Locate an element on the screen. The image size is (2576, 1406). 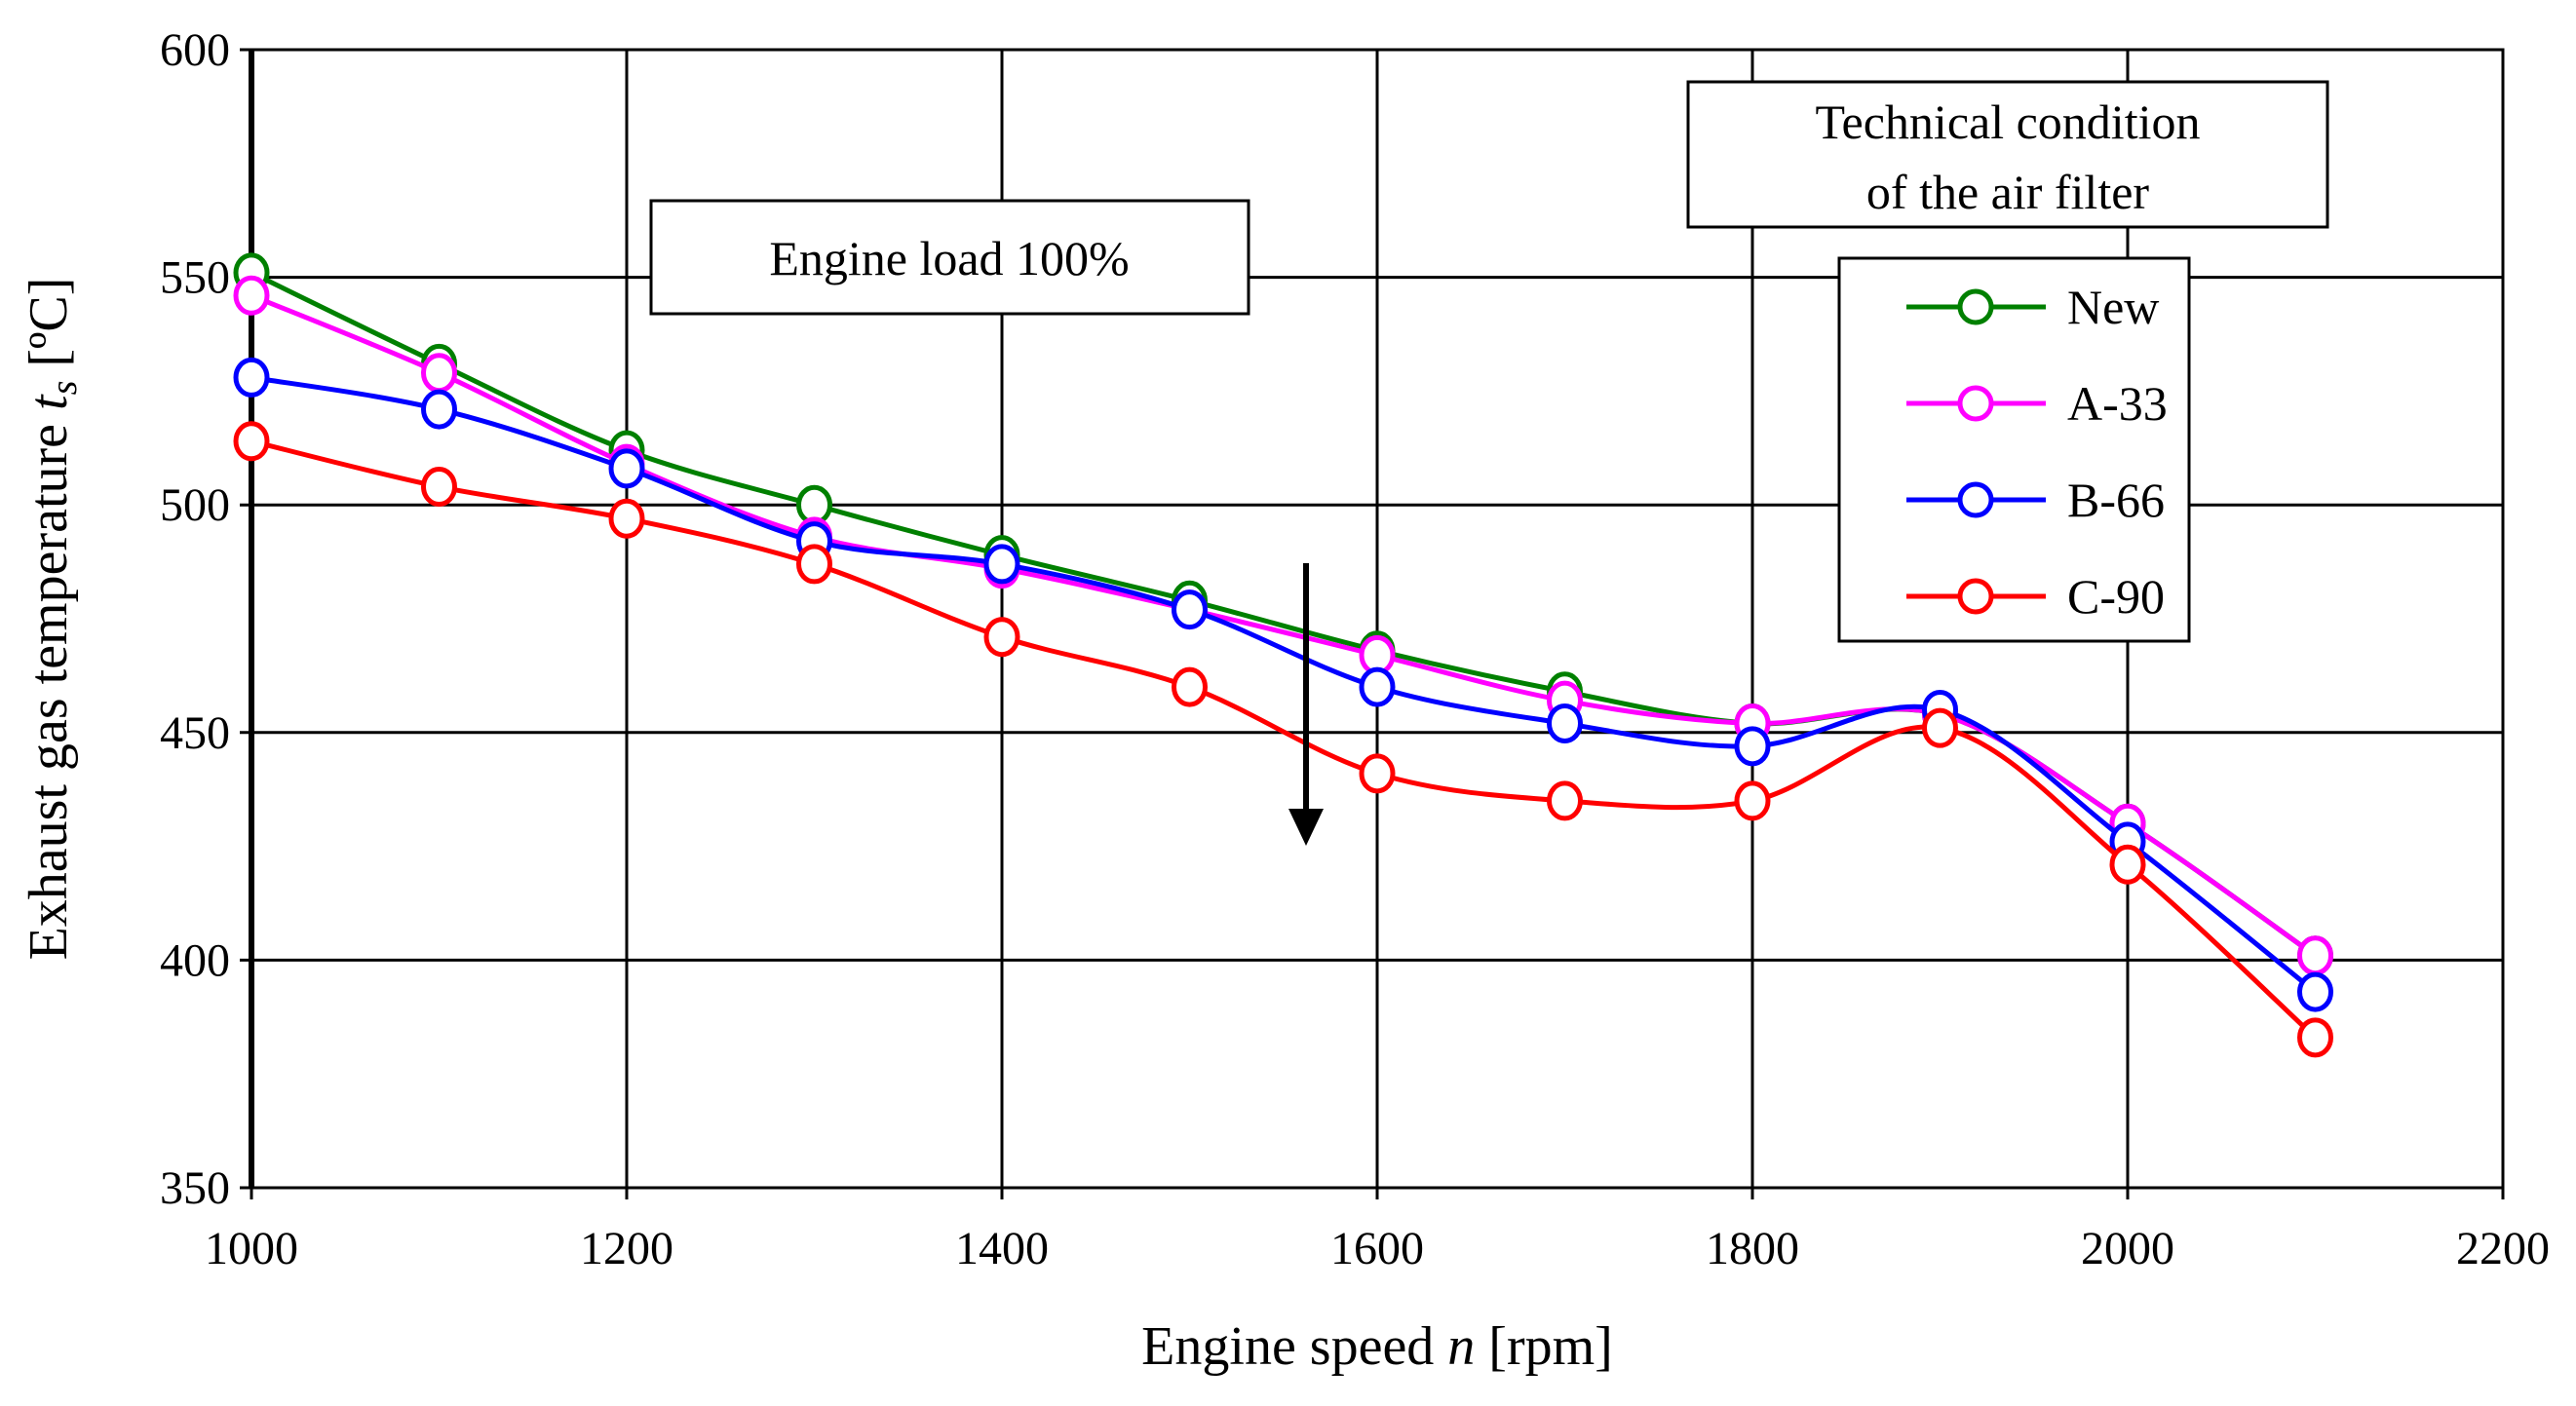
x-tick-1000: 1000 is located at coordinates (251, 1248).